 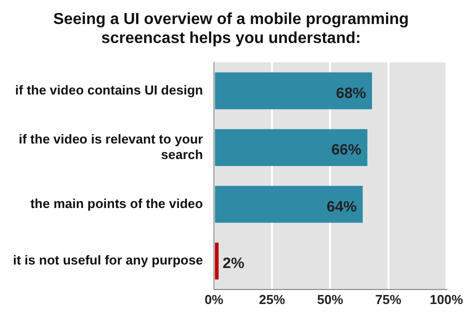 I want to click on x-tick-label: 75%, so click(x=388, y=299).